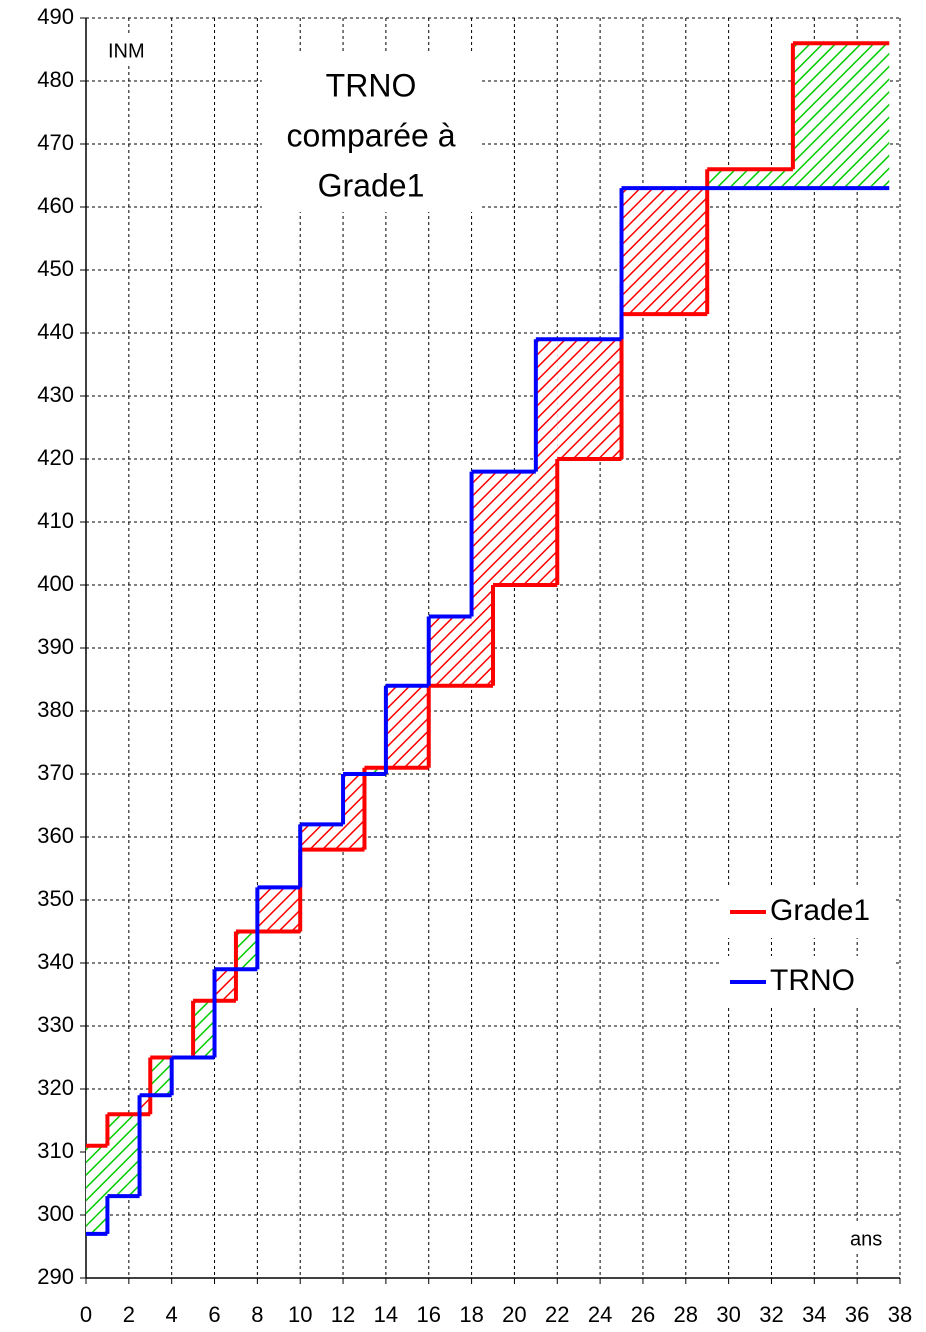  I want to click on legend-label: TRNO, so click(812, 980).